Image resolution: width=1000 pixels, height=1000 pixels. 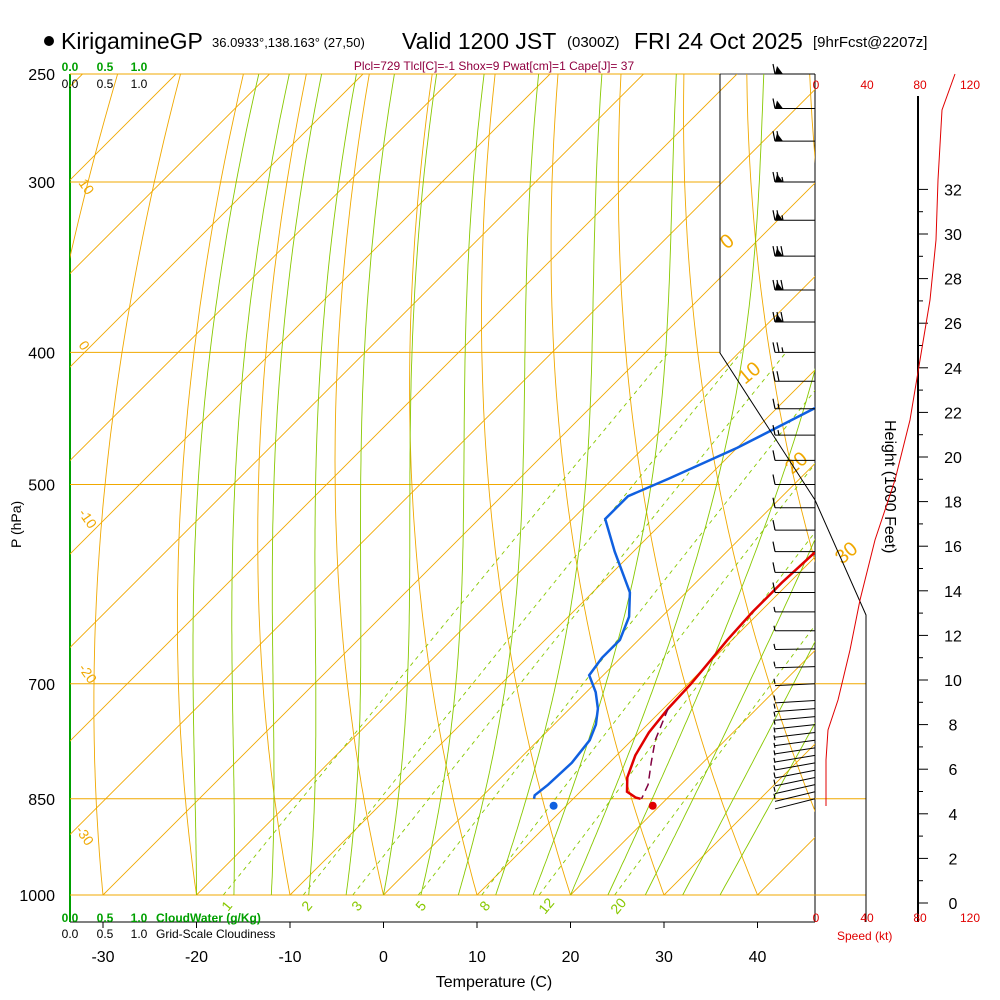 What do you see at coordinates (105, 918) in the screenshot?
I see `cloud-water-tick-label: 0.5` at bounding box center [105, 918].